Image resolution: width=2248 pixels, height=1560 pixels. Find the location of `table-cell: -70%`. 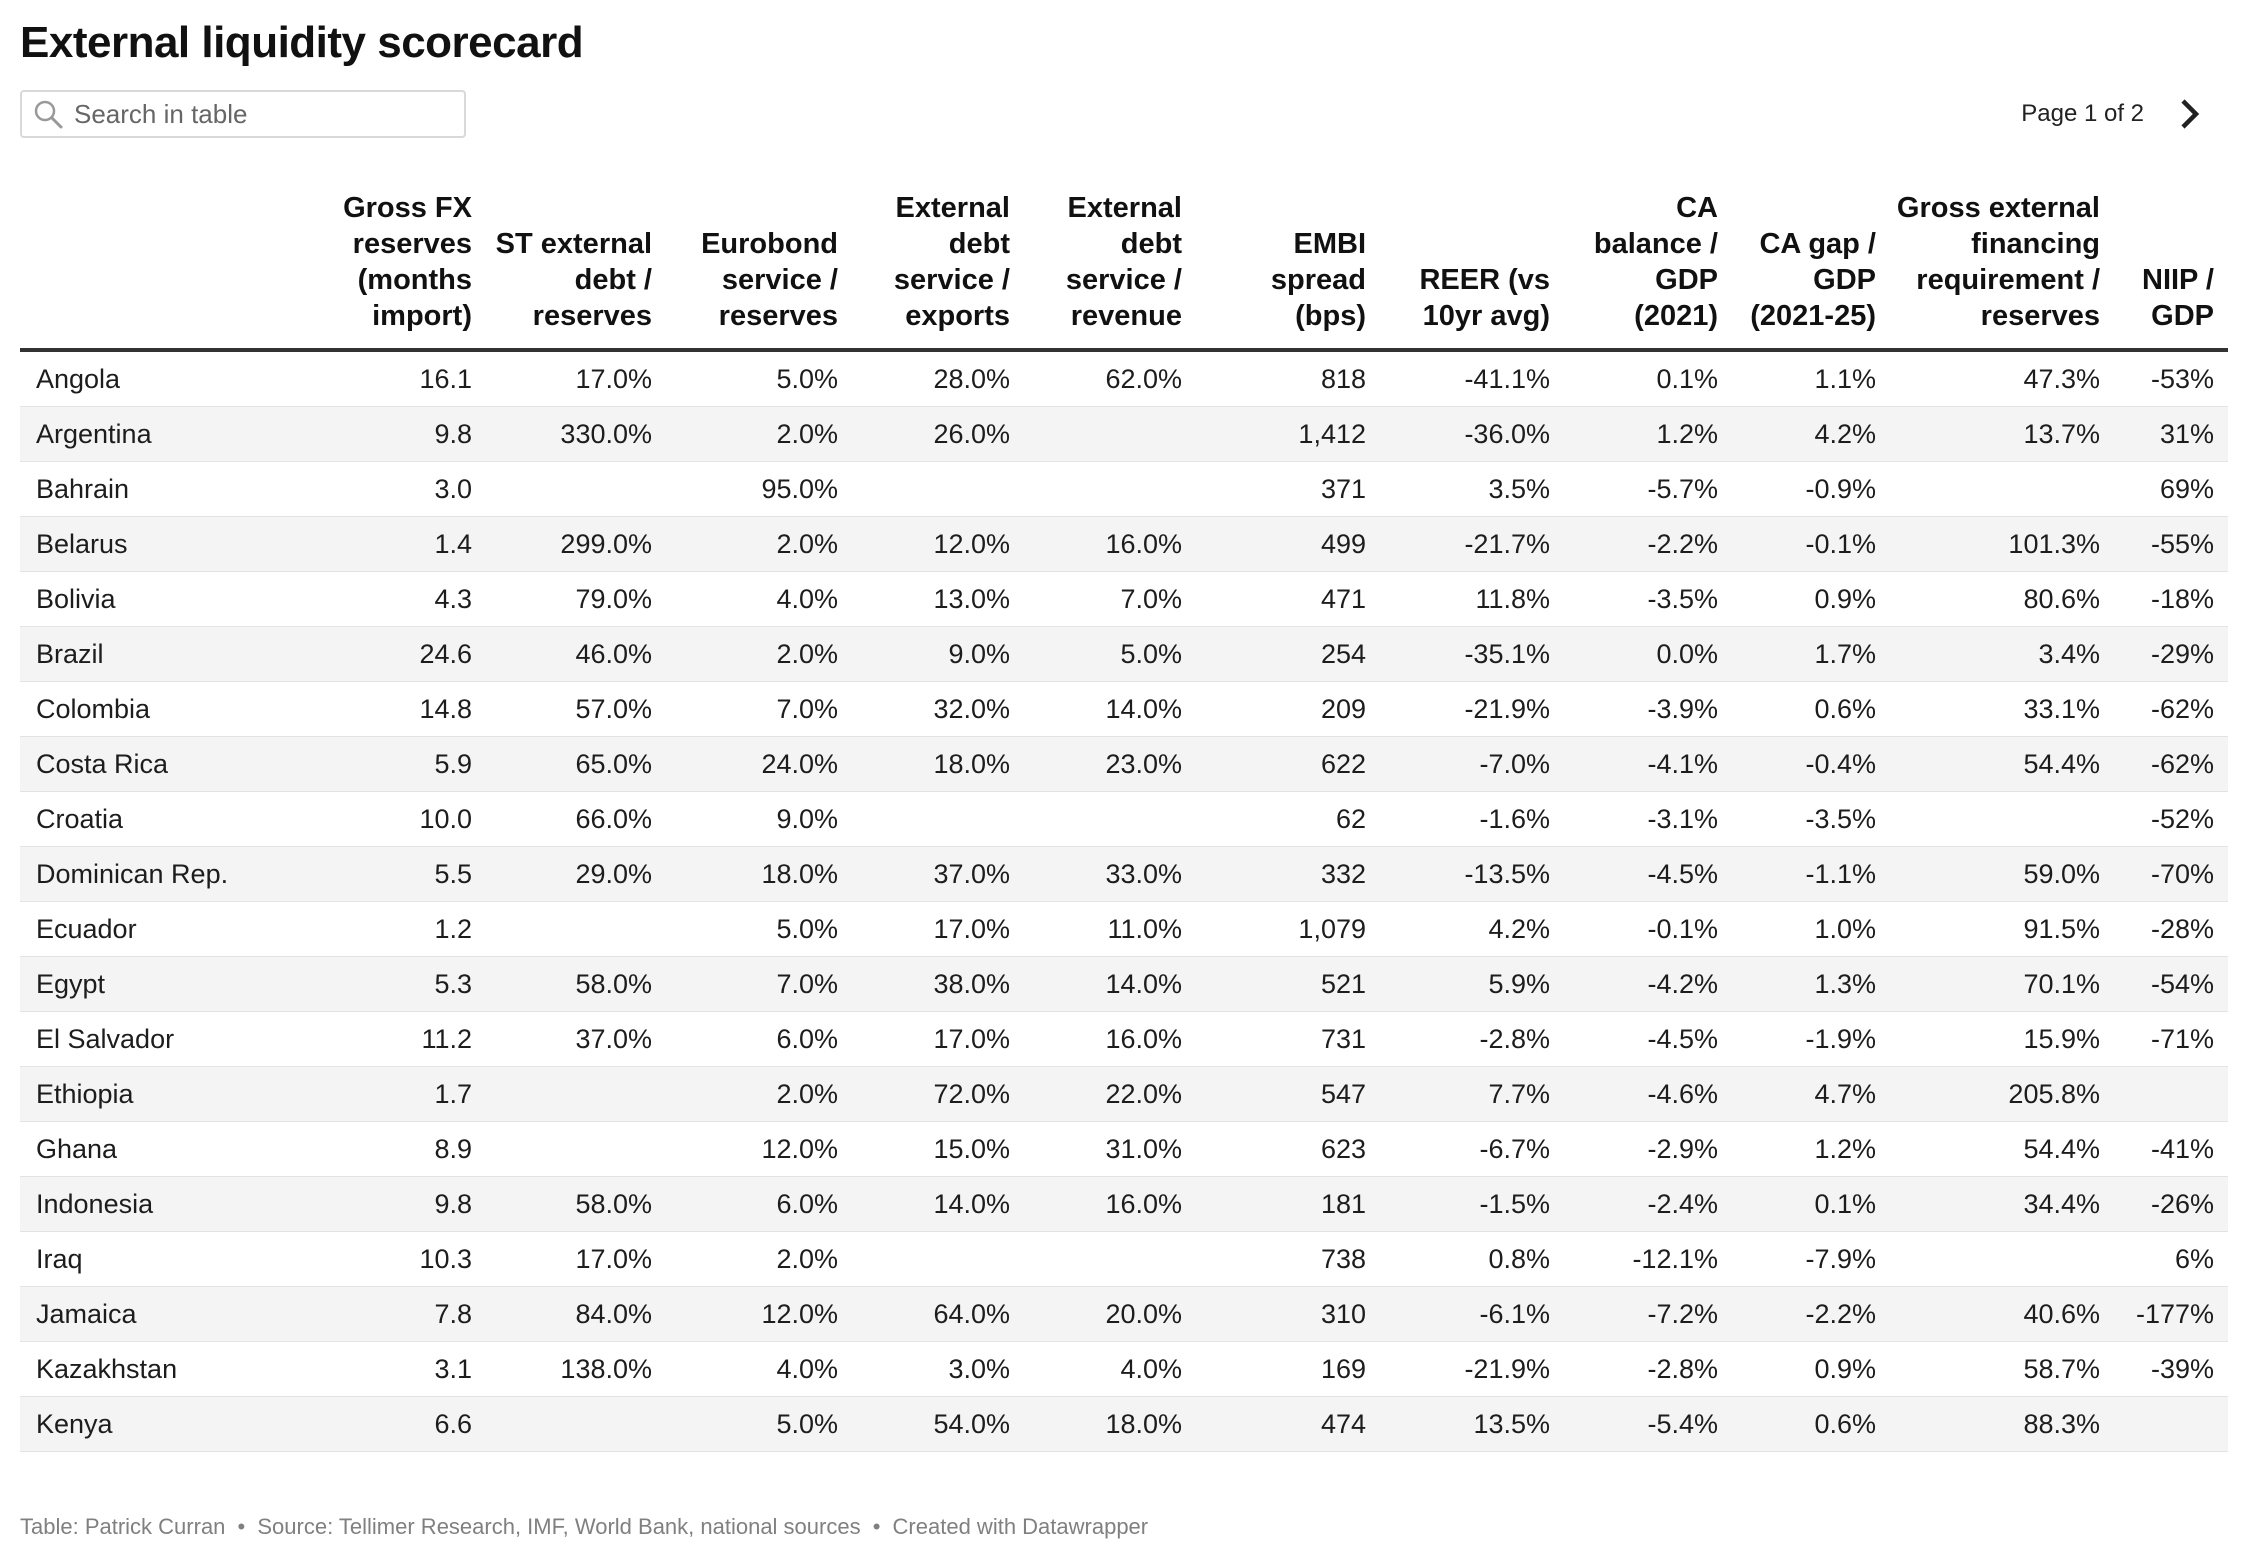

table-cell: -70% is located at coordinates (2171, 874).